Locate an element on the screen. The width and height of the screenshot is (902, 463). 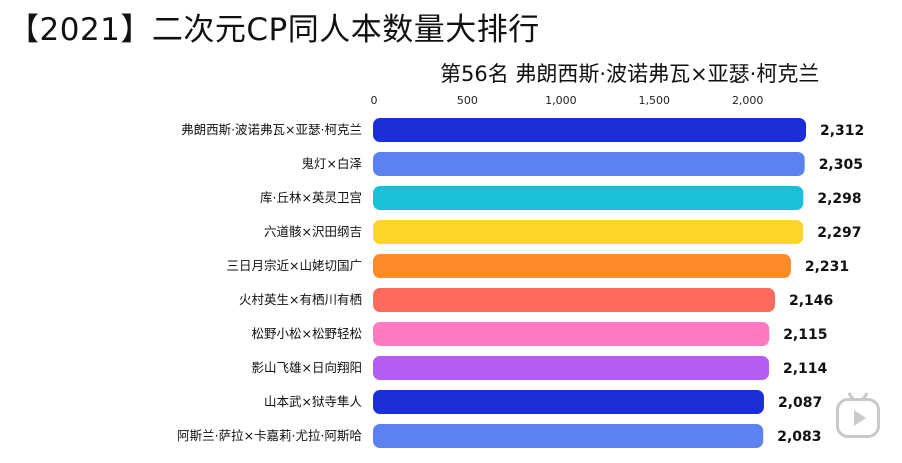
data-label: 2,312 is located at coordinates (842, 131).